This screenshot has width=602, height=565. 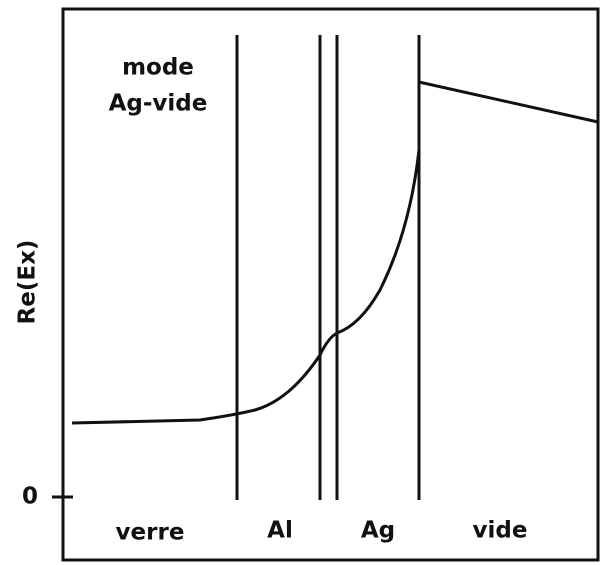 I want to click on mode-label: Ag-vide, so click(x=158, y=104).